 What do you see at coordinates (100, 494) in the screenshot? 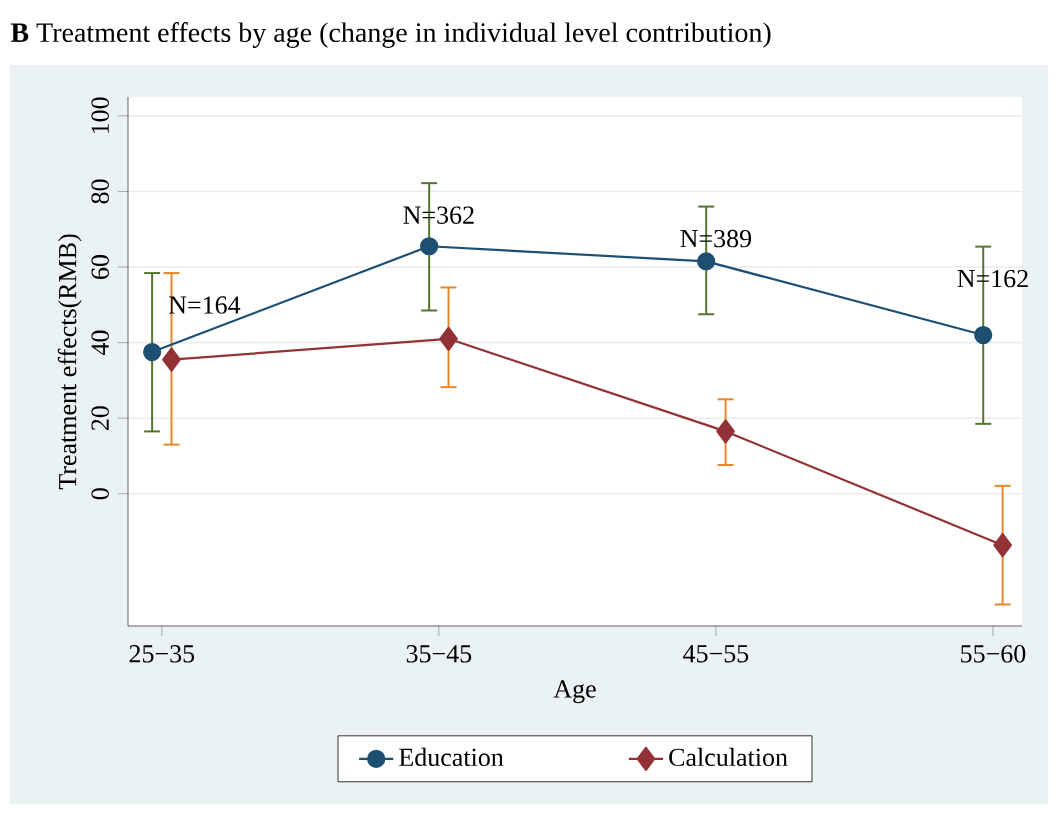
I see `y-tick-label: 0` at bounding box center [100, 494].